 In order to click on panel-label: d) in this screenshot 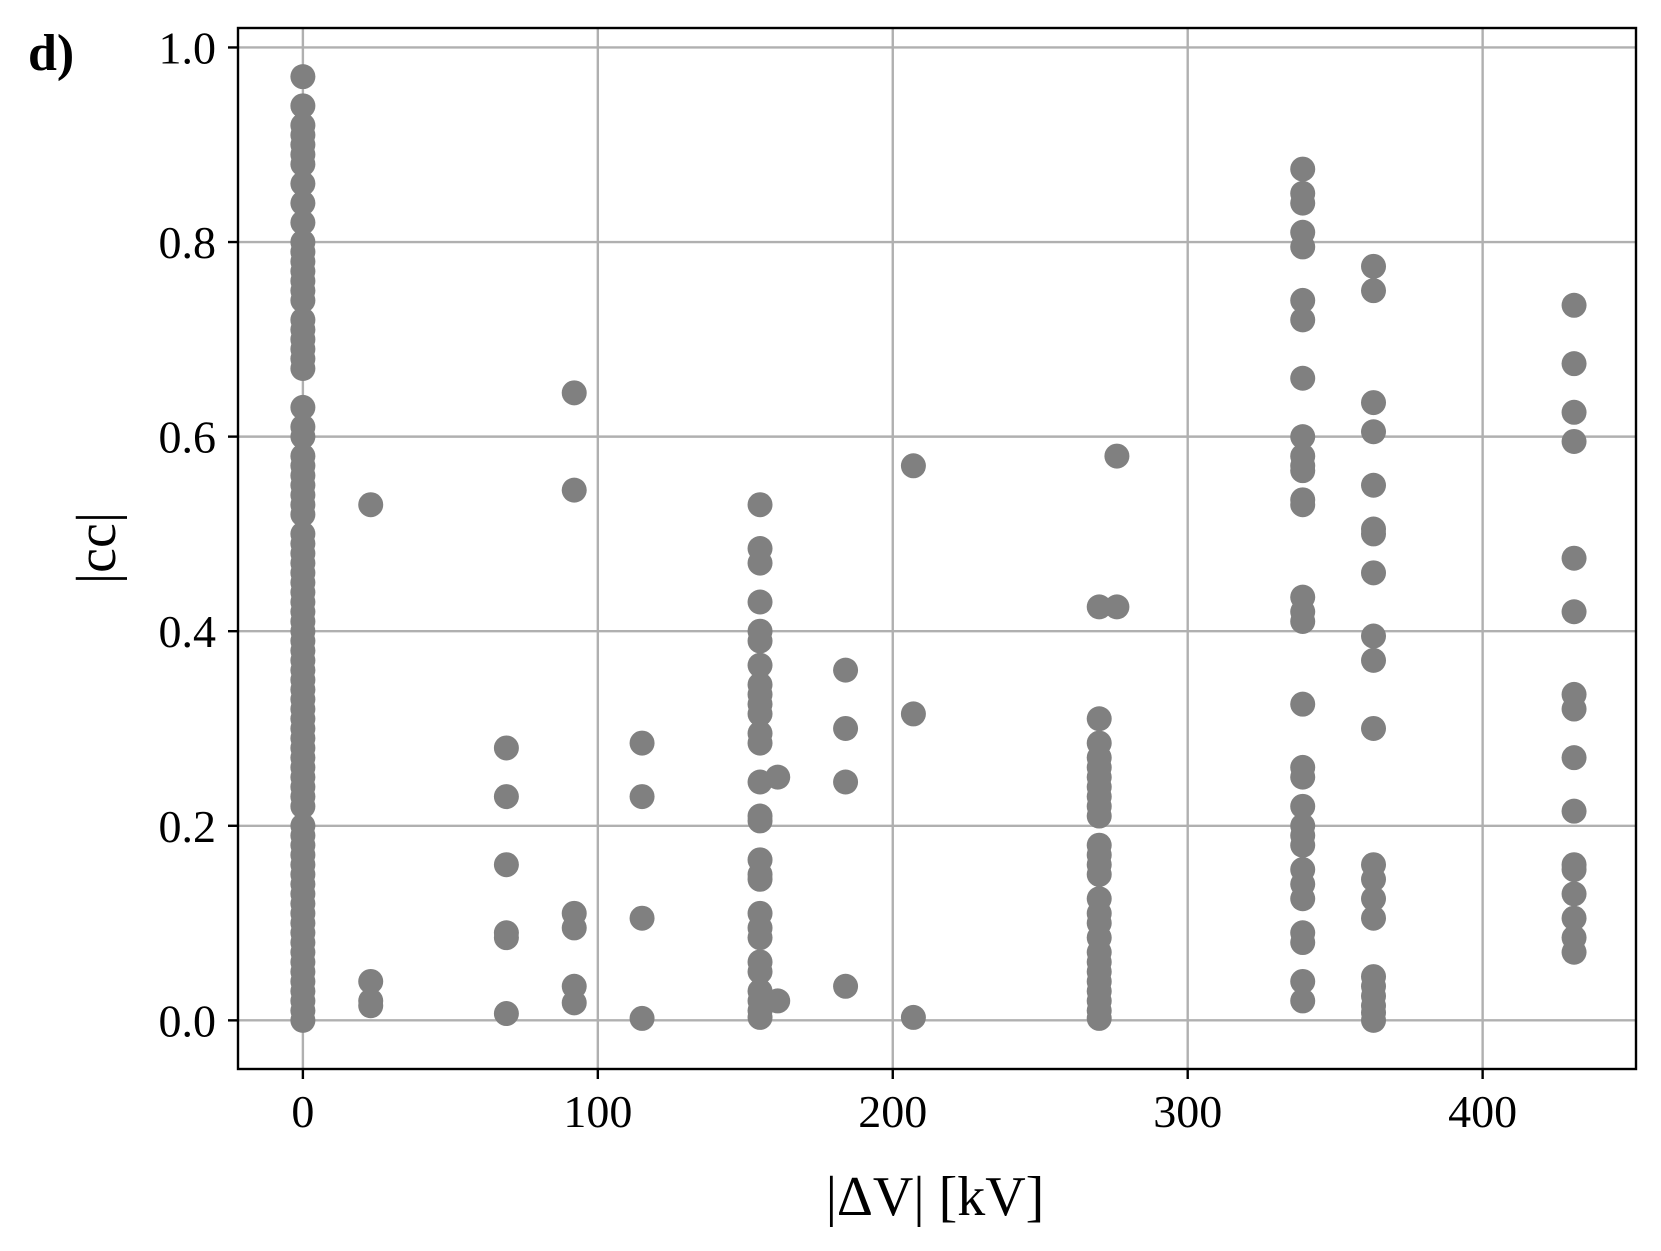, I will do `click(51, 53)`.